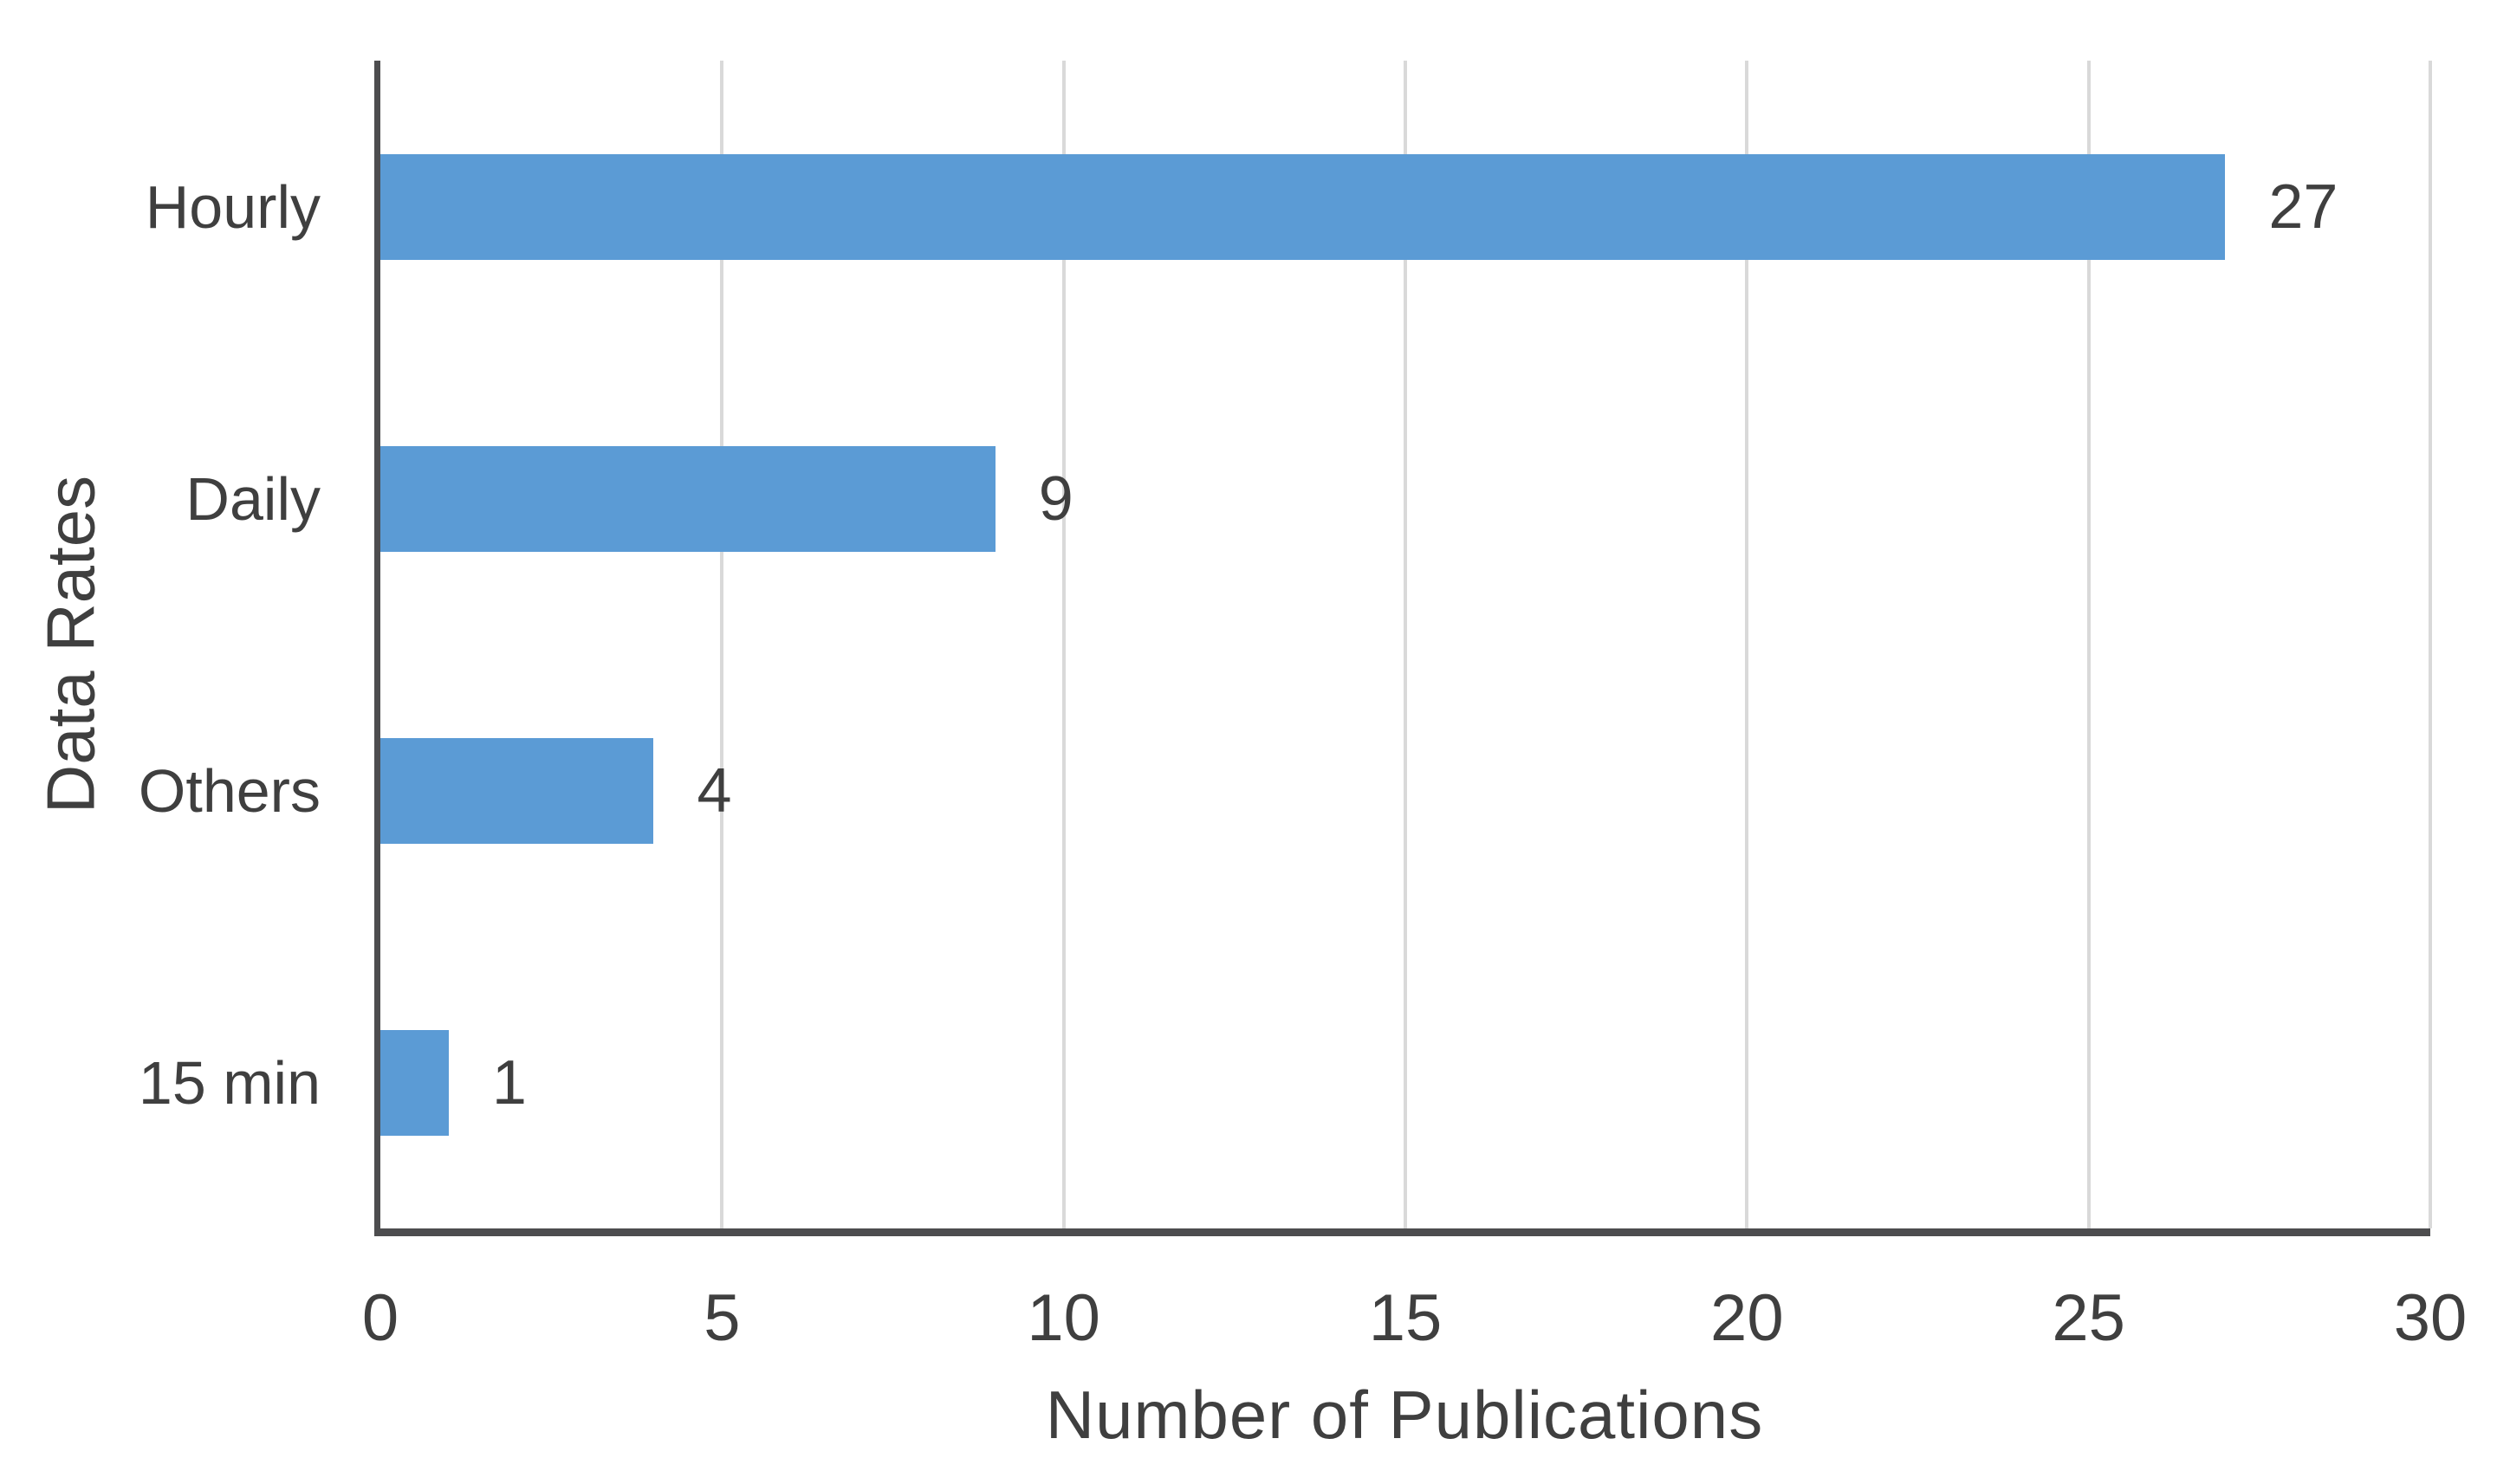  Describe the element at coordinates (230, 790) in the screenshot. I see `category-label-others: Others` at that location.